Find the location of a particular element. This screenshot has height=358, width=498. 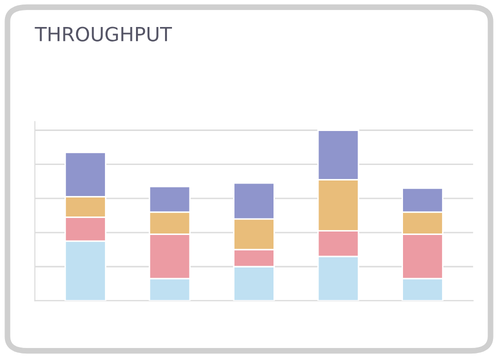

chart-title: THROUGHPUT is located at coordinates (103, 34).